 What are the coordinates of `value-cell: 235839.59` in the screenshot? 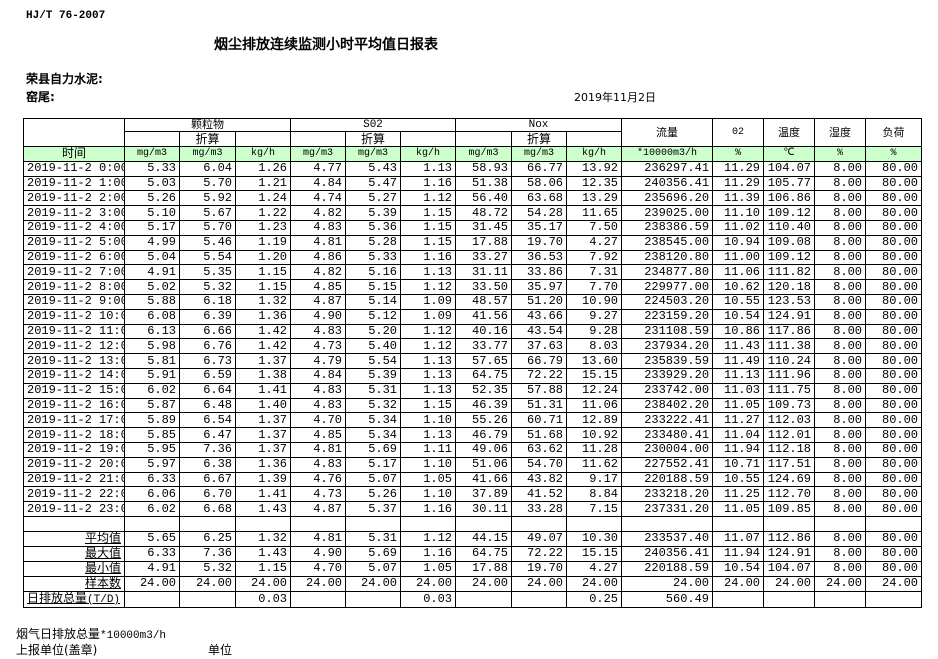 It's located at (667, 361).